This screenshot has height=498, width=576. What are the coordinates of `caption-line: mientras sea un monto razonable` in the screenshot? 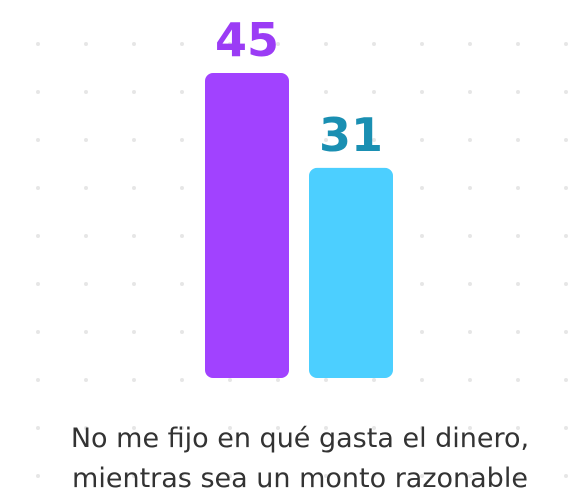 It's located at (300, 478).